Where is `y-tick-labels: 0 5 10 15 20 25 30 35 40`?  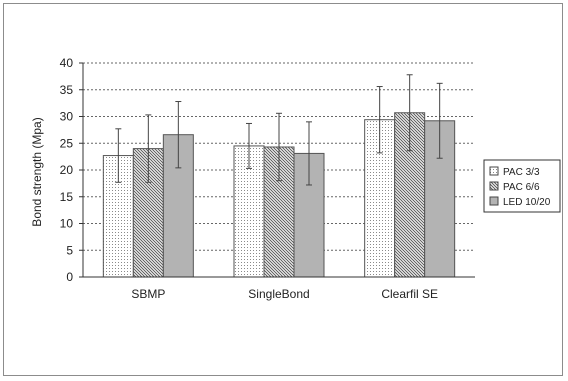
y-tick-labels: 0 5 10 15 20 25 30 35 40 is located at coordinates (67, 170).